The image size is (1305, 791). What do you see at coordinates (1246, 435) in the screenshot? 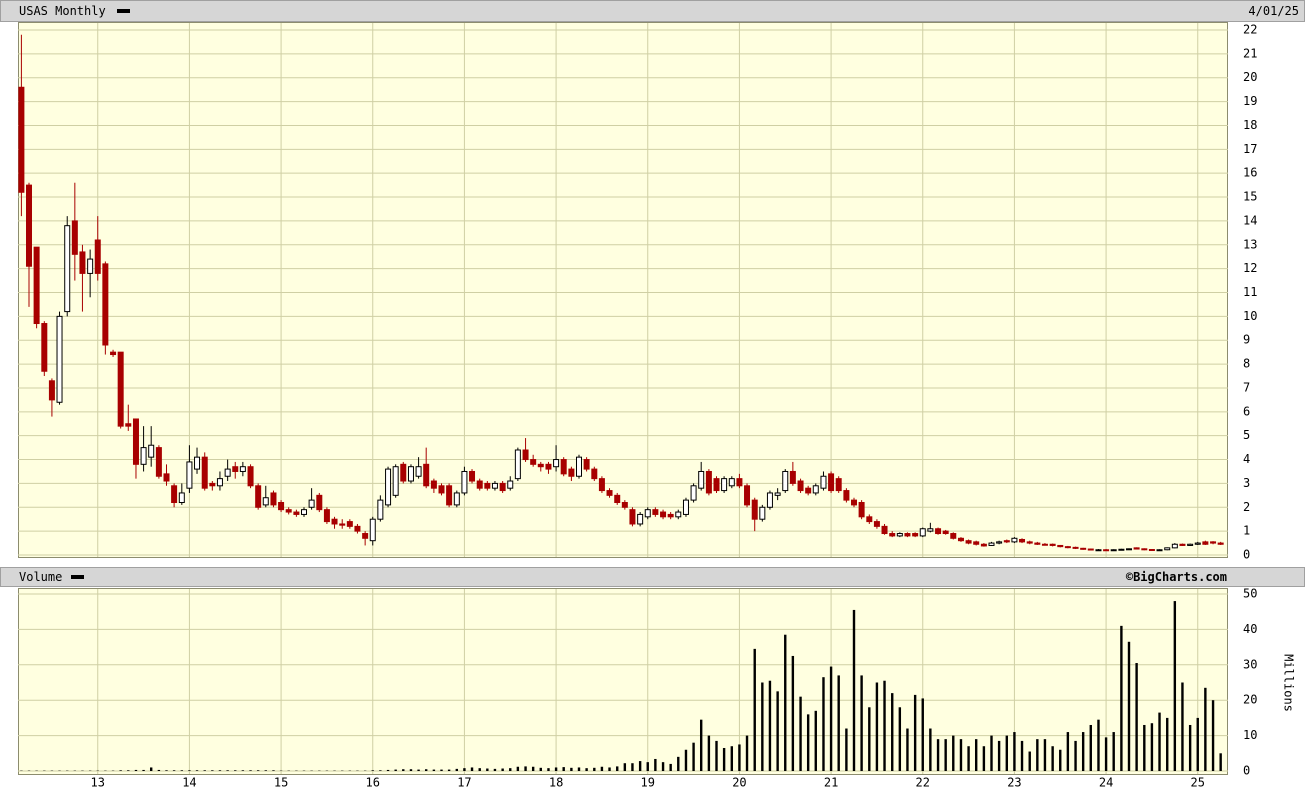
I see `y-tick-label: 5` at bounding box center [1246, 435].